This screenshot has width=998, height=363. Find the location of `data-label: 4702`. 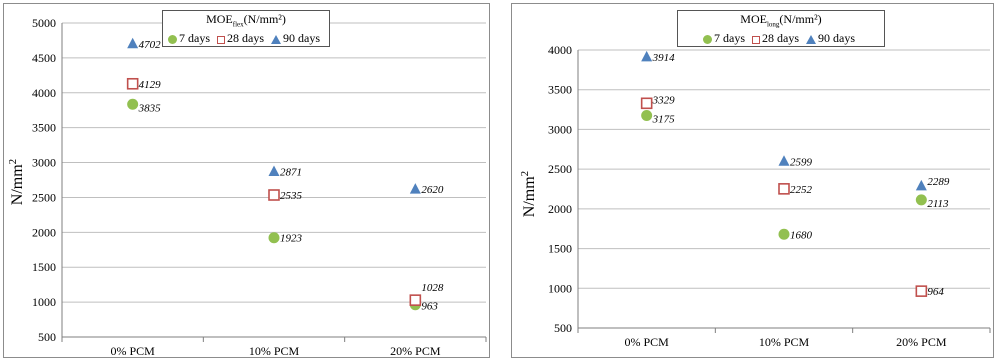

data-label: 4702 is located at coordinates (150, 45).